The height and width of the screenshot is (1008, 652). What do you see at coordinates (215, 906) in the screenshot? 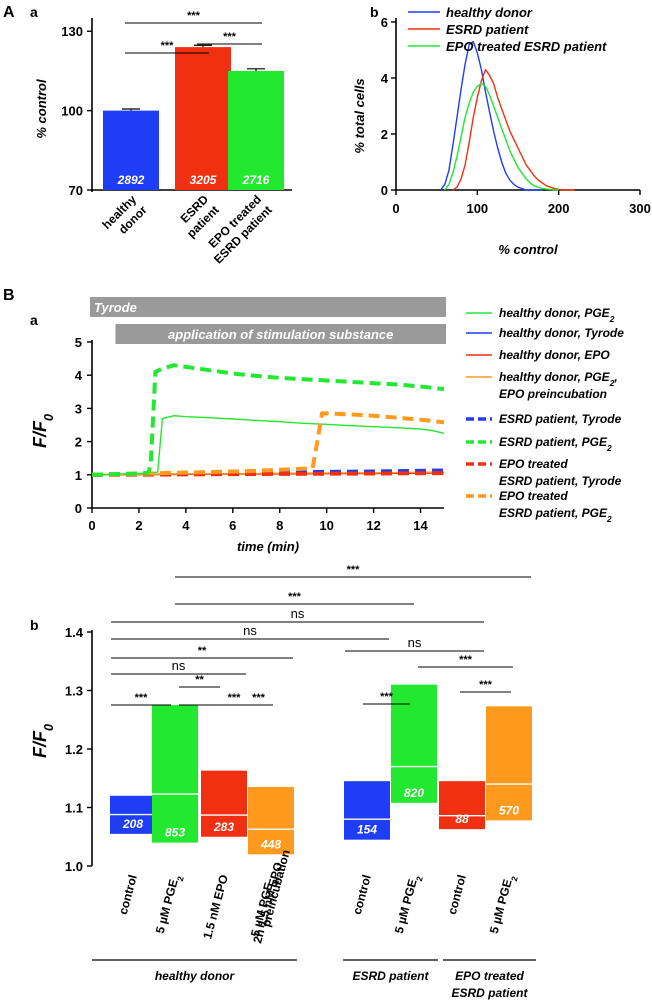
I see `category-label: 1.5 nM EPO` at bounding box center [215, 906].